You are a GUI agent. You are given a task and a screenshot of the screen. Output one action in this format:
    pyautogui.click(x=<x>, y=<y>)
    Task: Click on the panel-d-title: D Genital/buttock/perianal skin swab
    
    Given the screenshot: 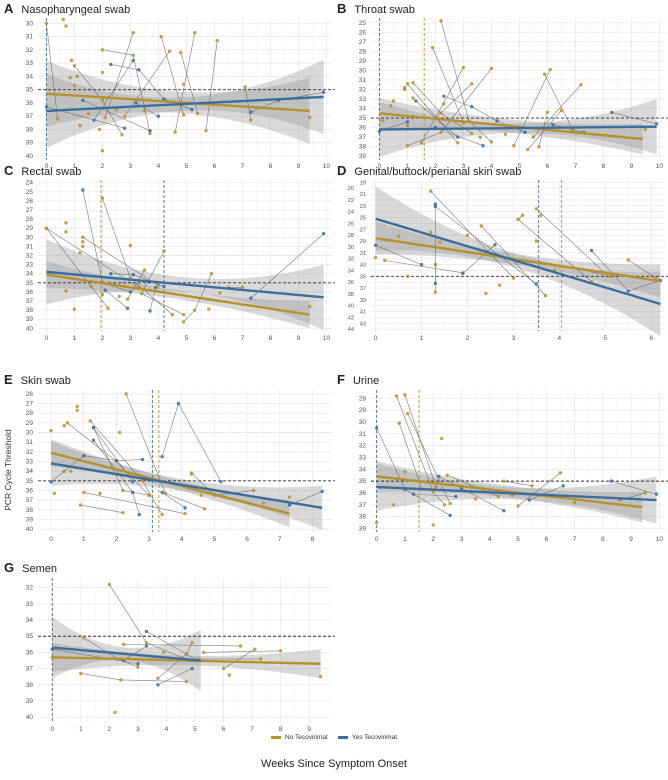 What is the action you would take?
    pyautogui.click(x=429, y=170)
    